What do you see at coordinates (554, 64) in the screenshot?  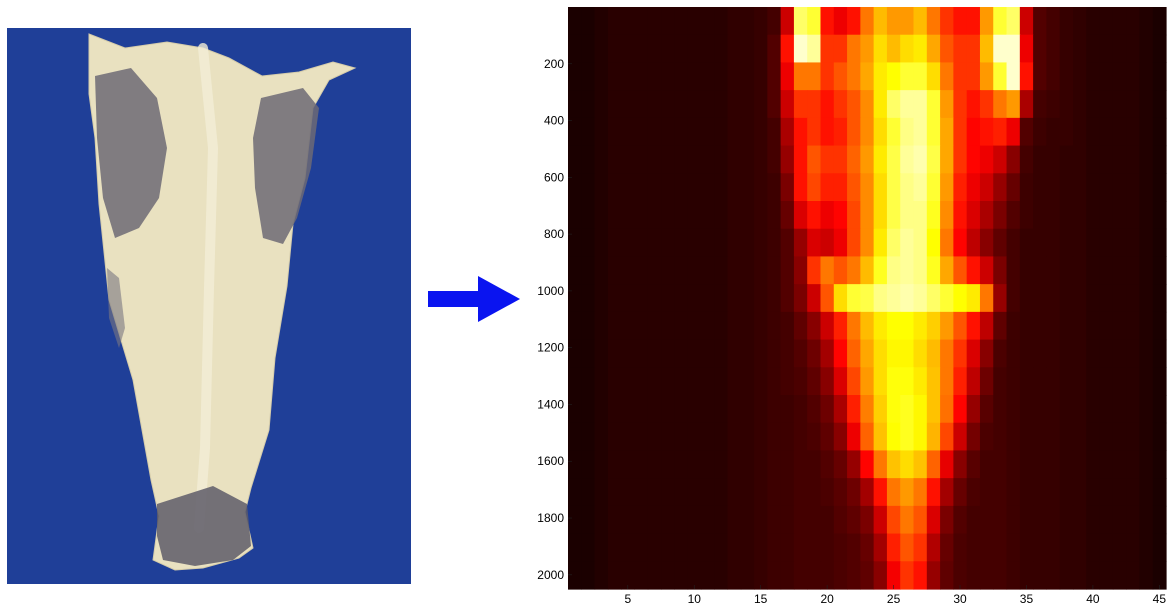 I see `y-tick-label: 200` at bounding box center [554, 64].